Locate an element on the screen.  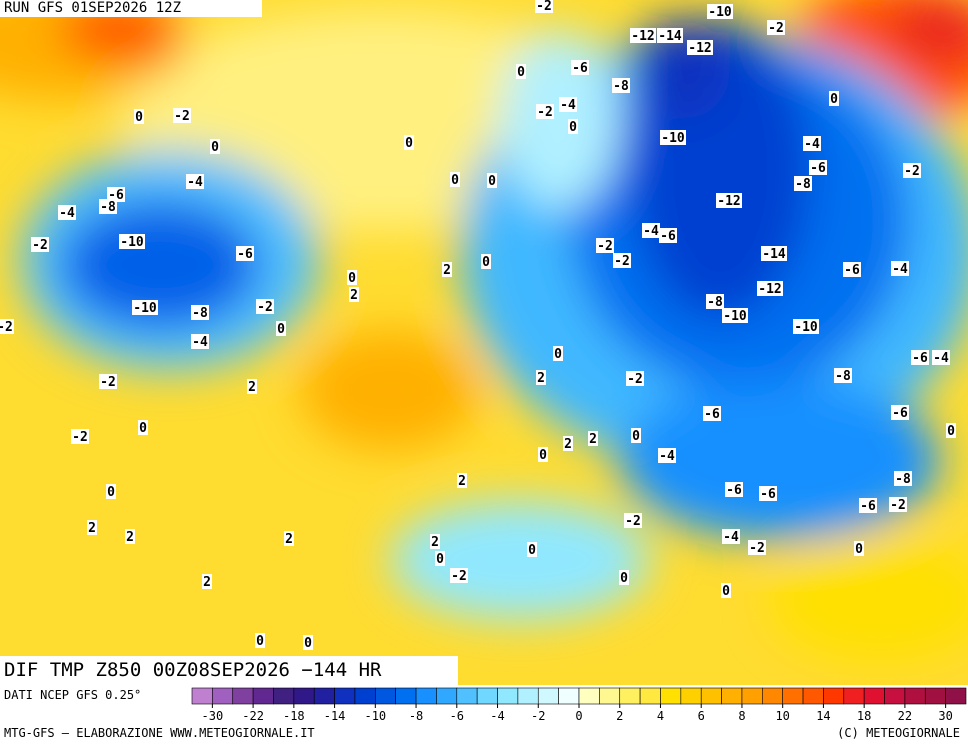
colorbar-label: 6 is located at coordinates (701, 716).